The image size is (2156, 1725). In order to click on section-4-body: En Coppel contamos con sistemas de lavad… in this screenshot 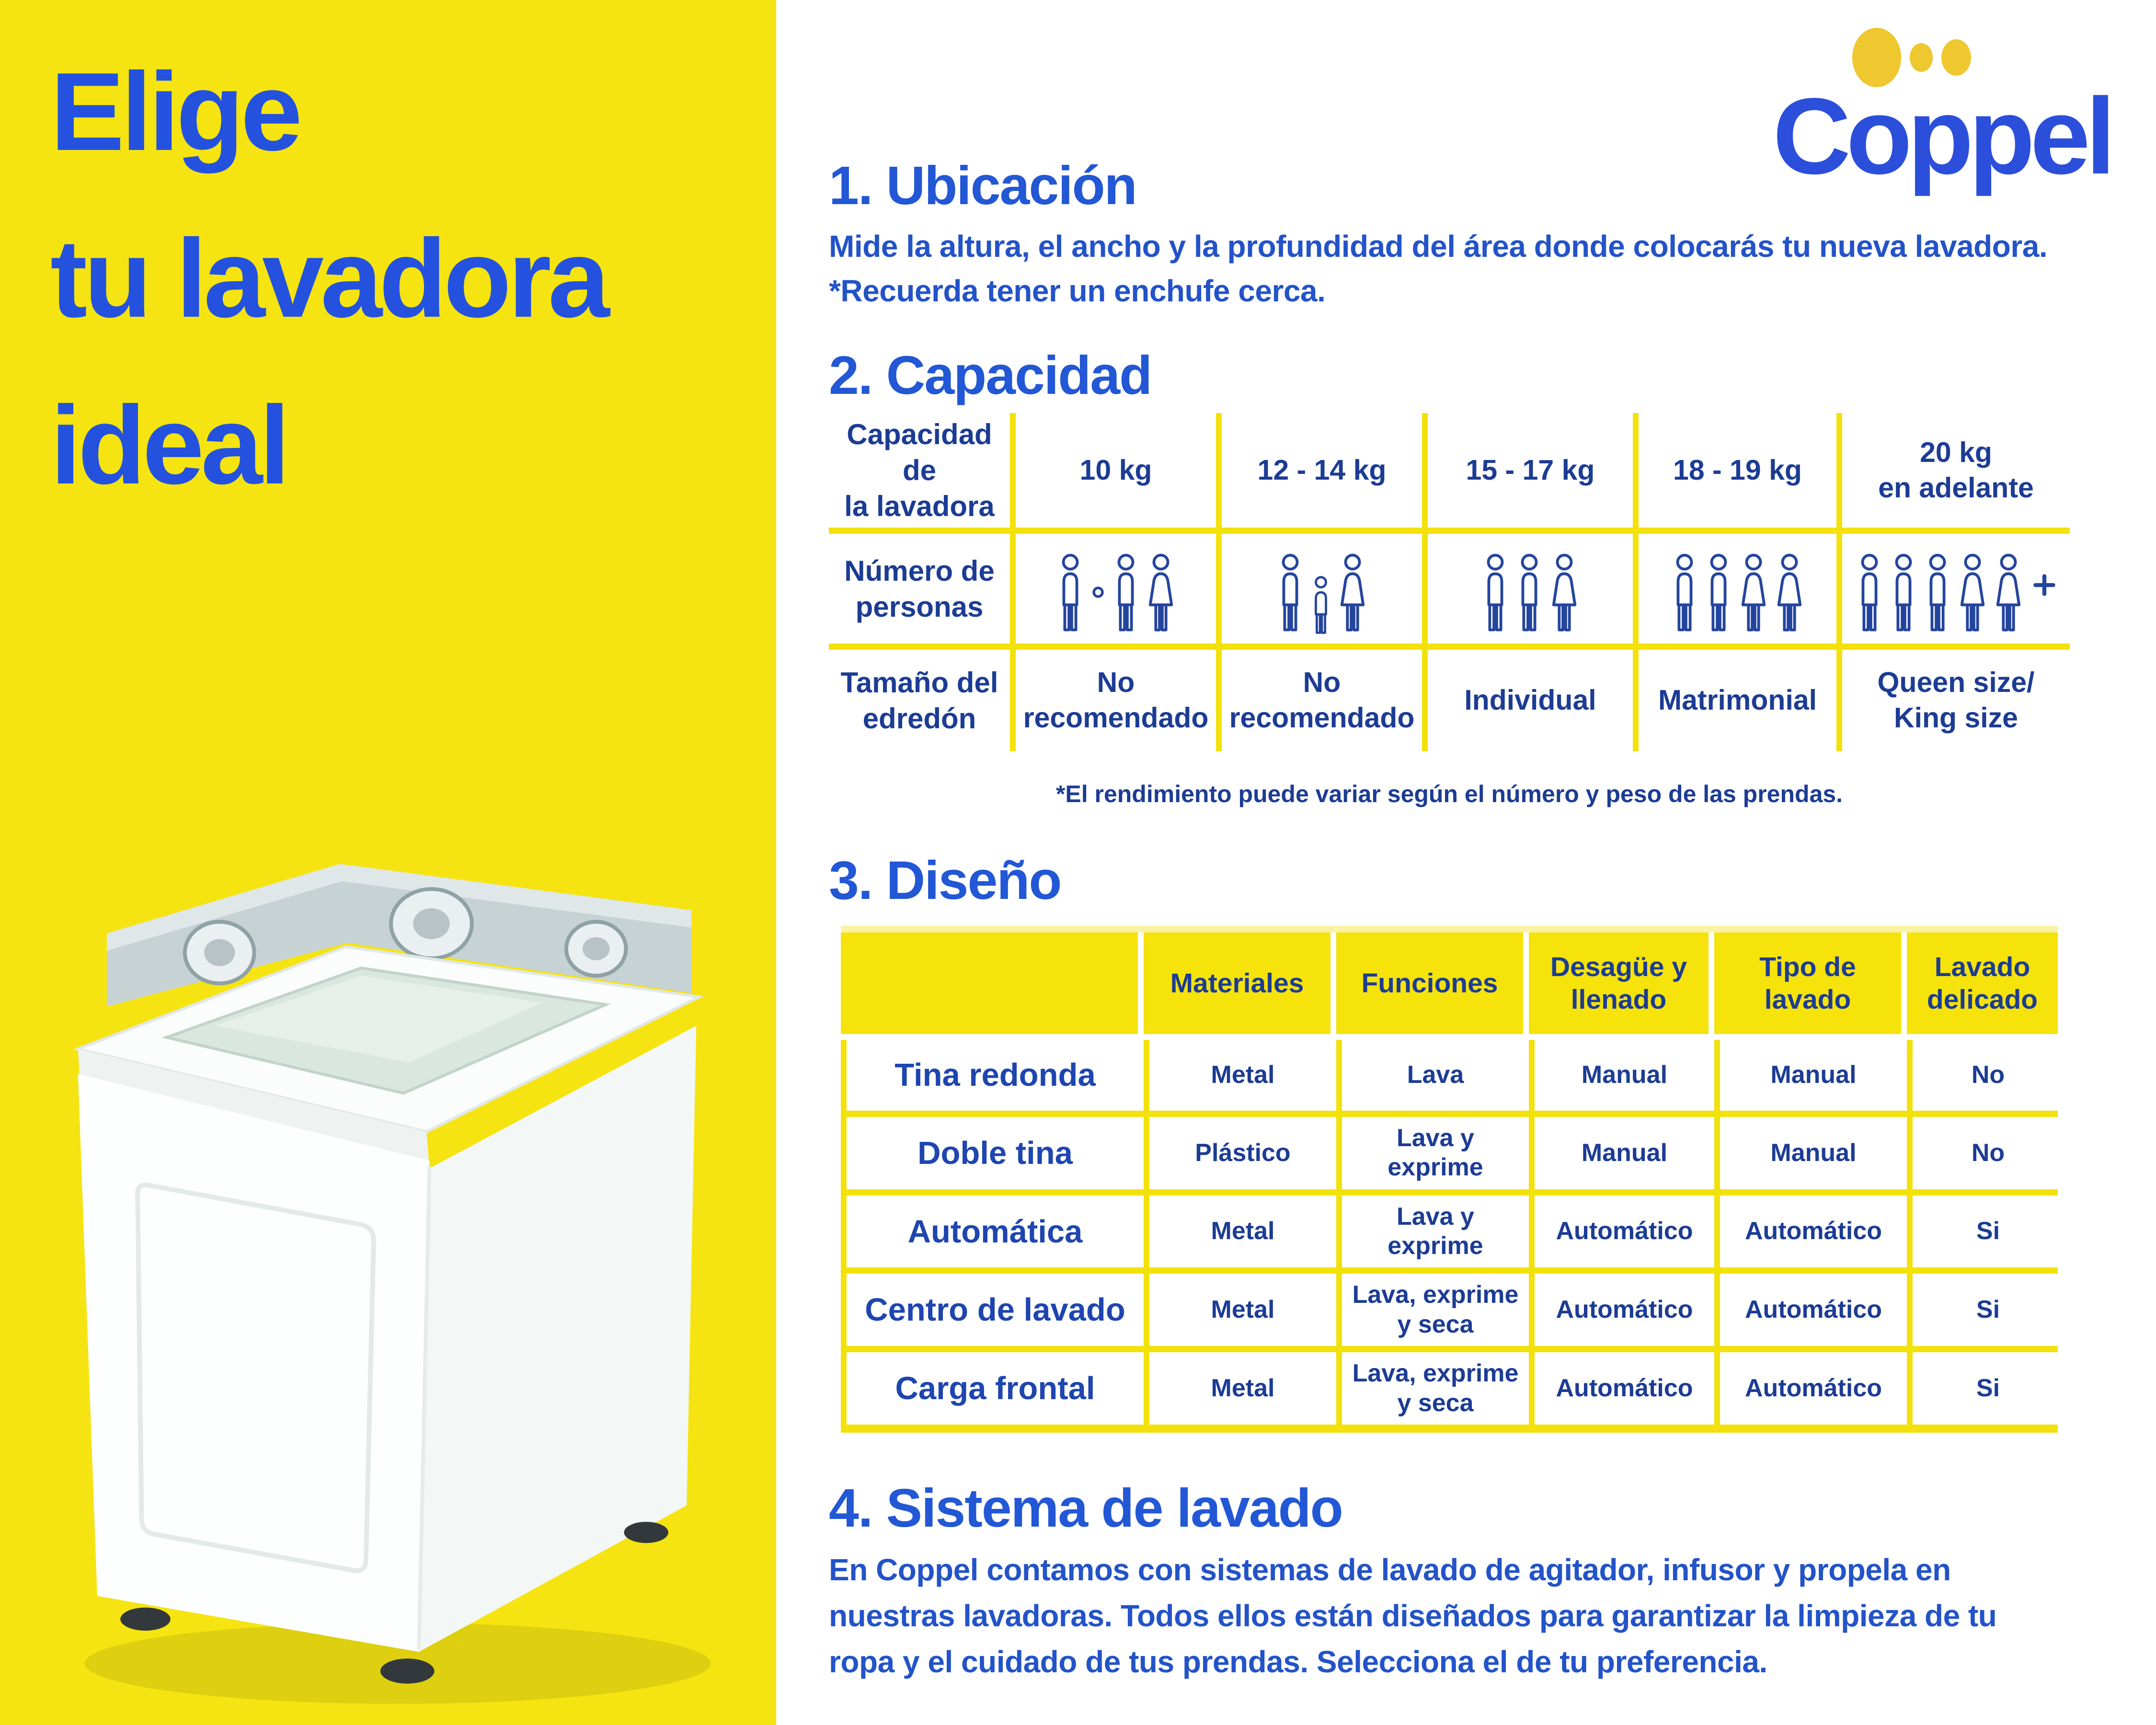, I will do `click(1413, 1615)`.